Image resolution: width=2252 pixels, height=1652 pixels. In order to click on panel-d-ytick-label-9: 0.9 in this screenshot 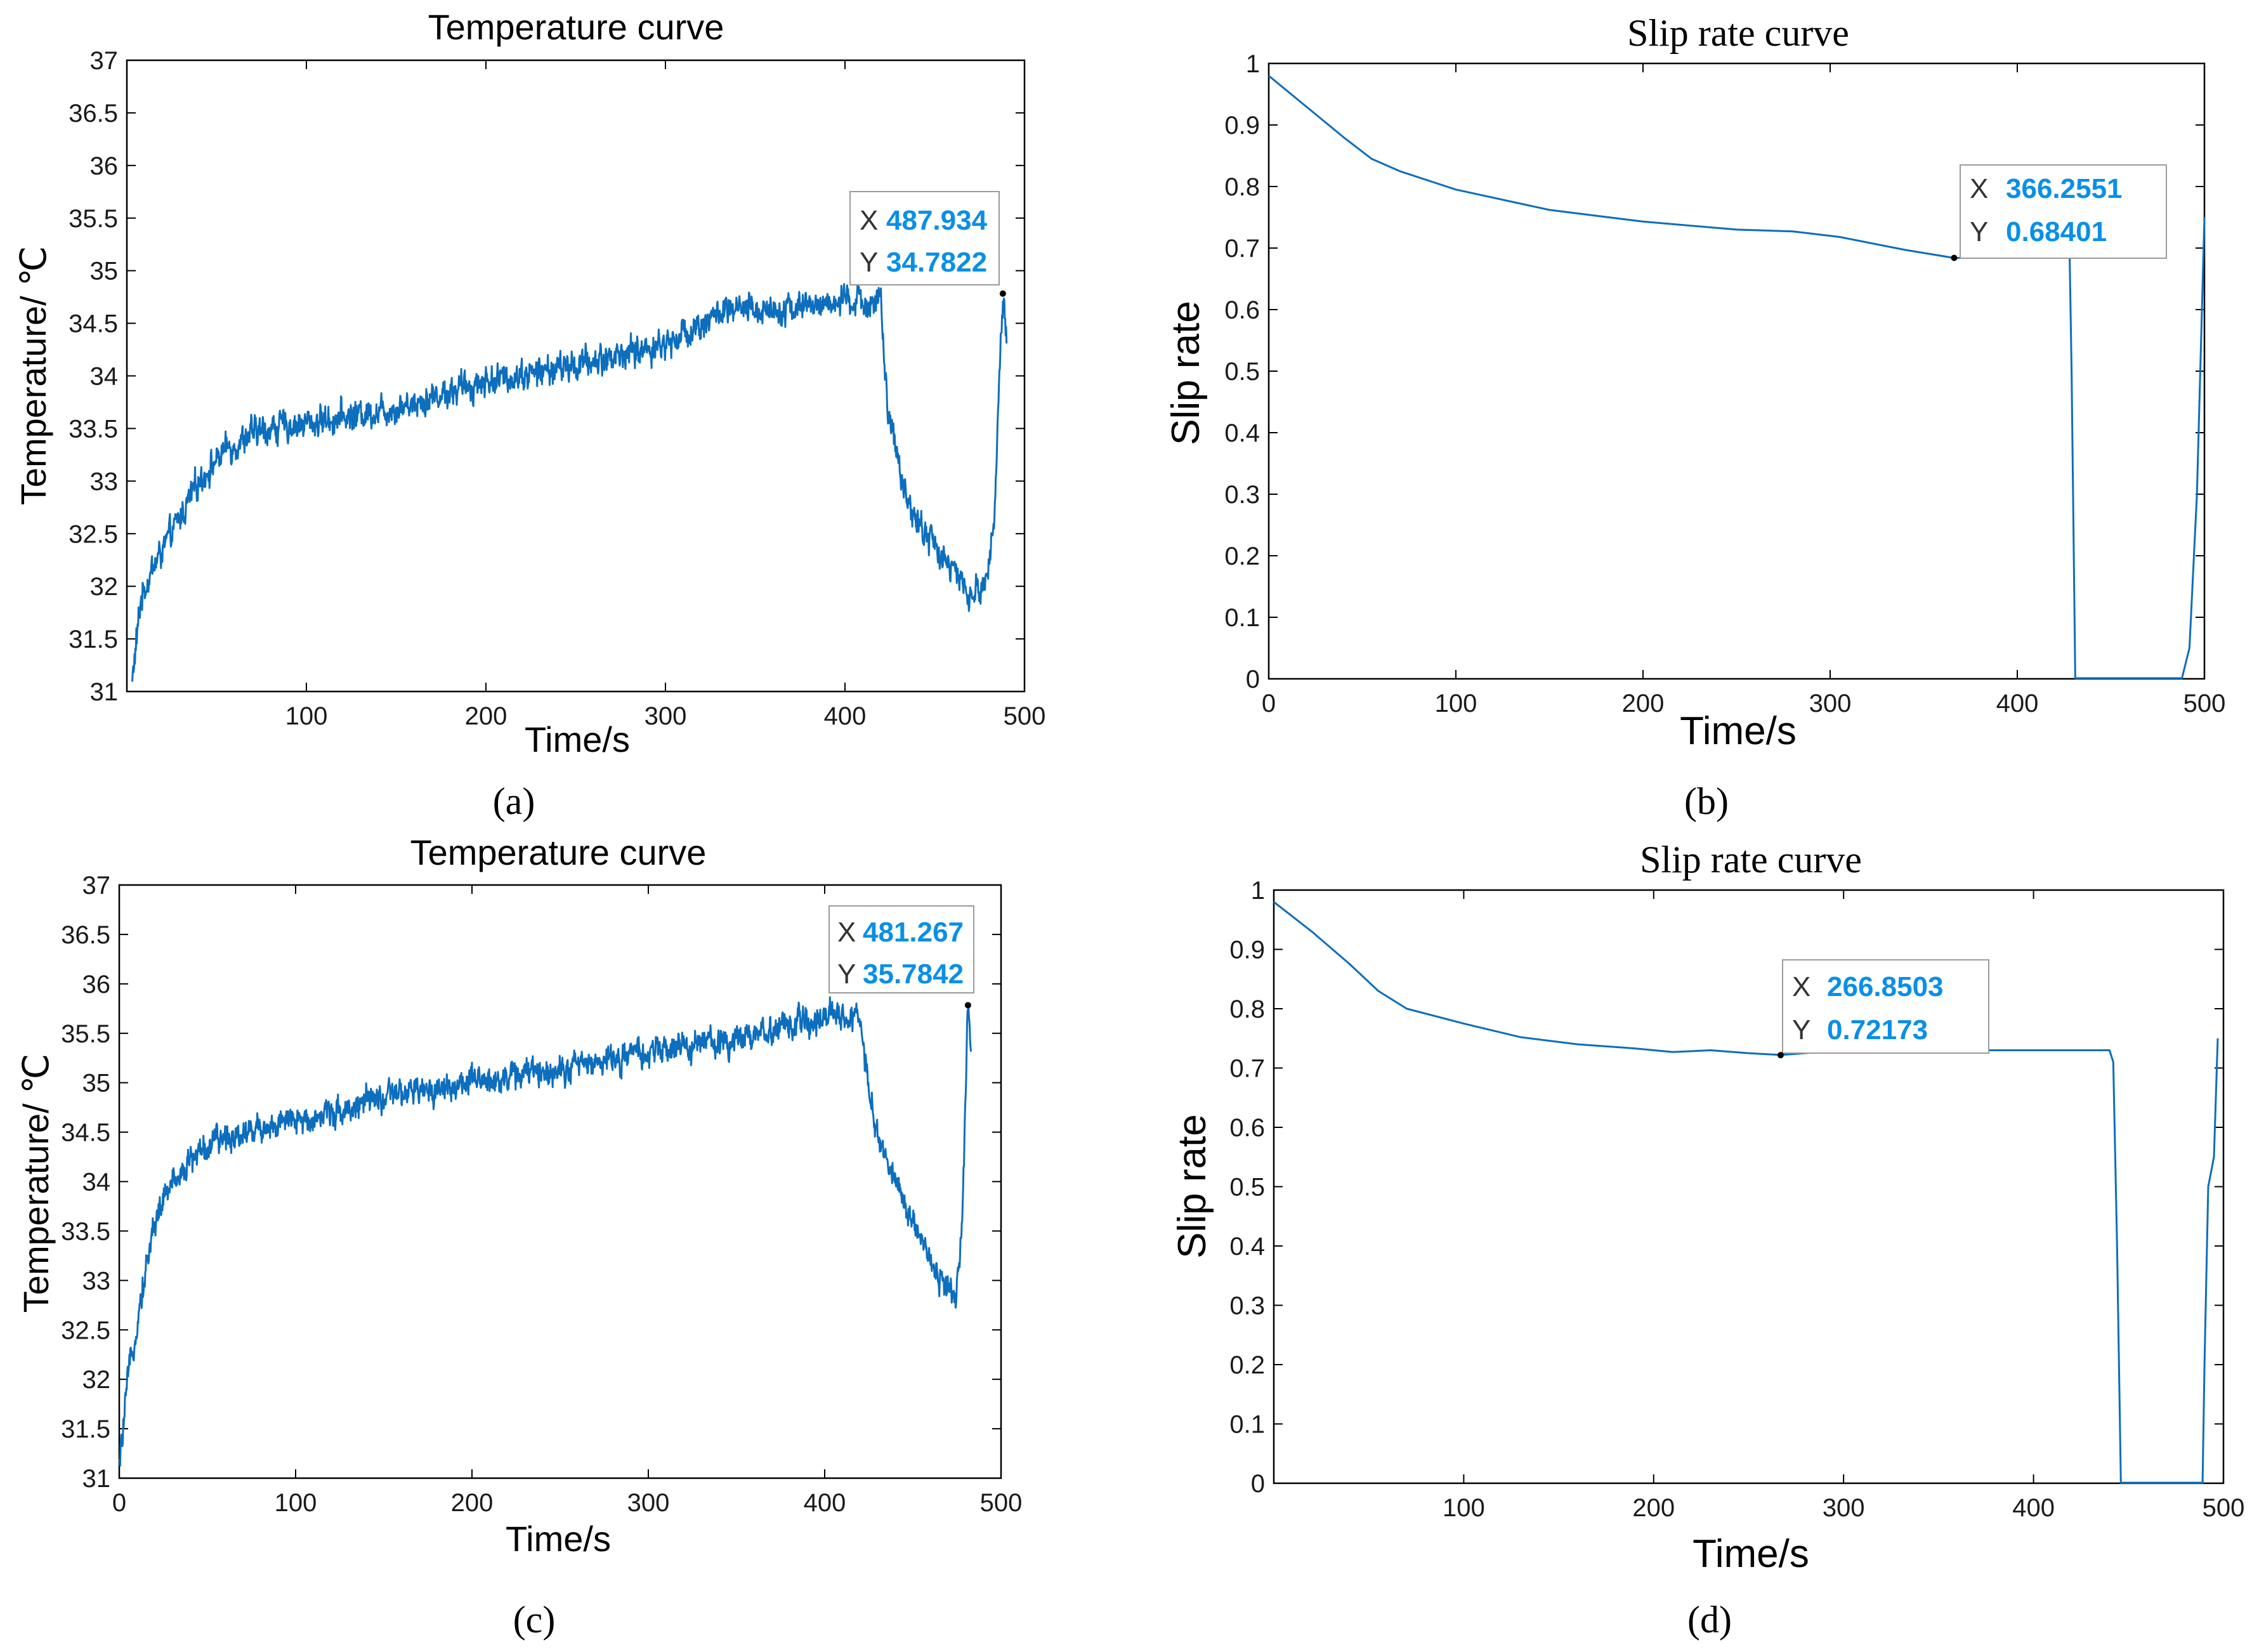, I will do `click(1247, 950)`.